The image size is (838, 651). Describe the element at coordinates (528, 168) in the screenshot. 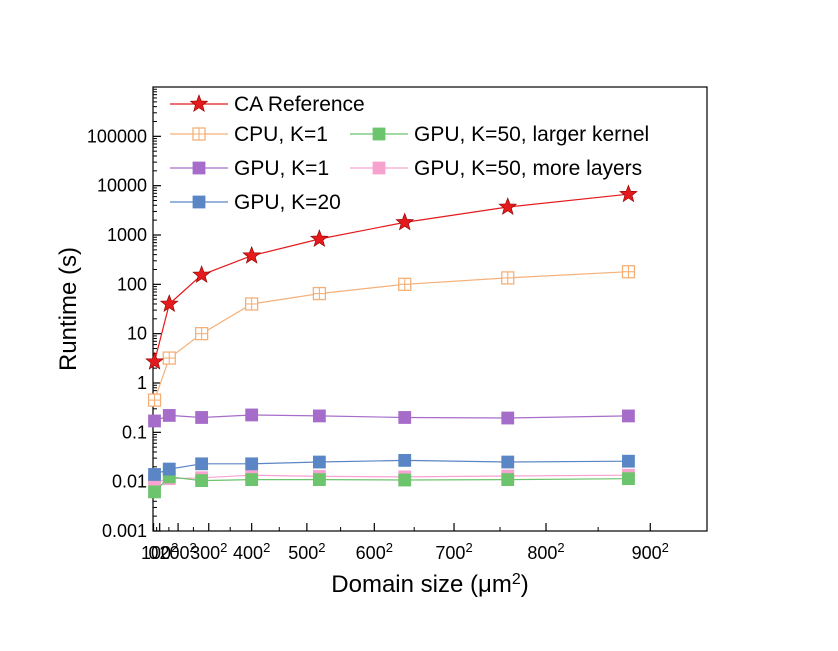

I see `legend-label: GPU, K=50, more layers` at that location.